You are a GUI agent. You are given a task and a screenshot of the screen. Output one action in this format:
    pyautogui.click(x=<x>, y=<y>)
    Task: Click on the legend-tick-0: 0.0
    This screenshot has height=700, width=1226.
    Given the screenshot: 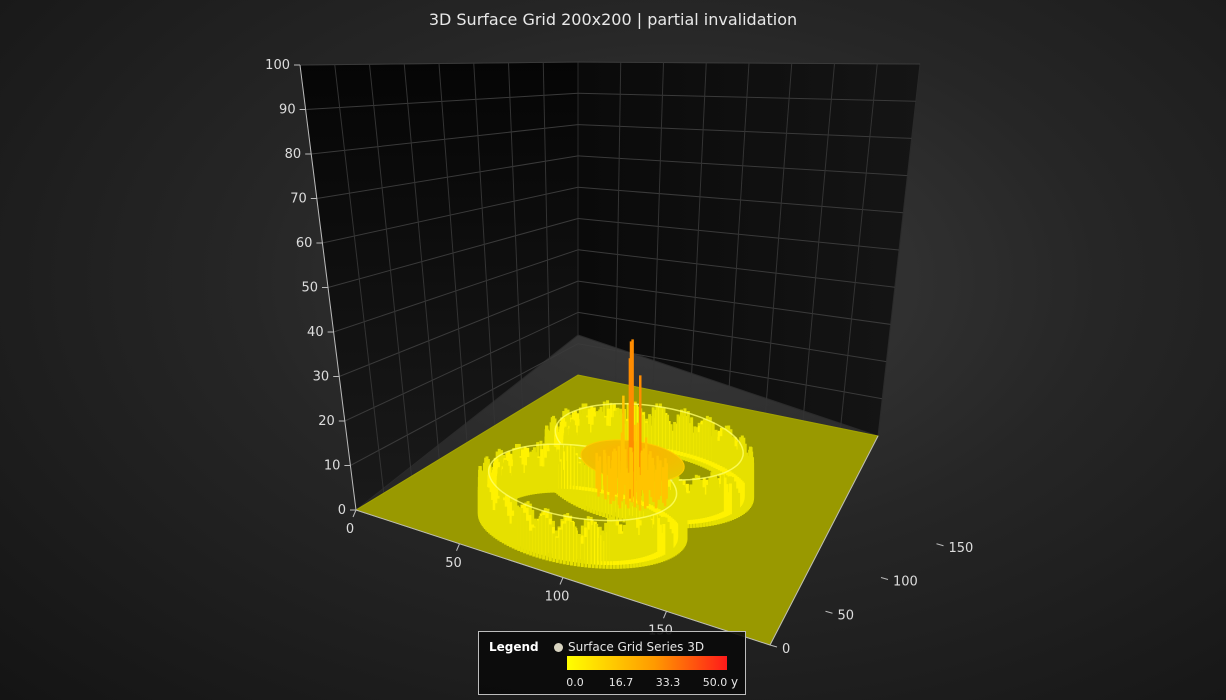 What is the action you would take?
    pyautogui.click(x=575, y=682)
    